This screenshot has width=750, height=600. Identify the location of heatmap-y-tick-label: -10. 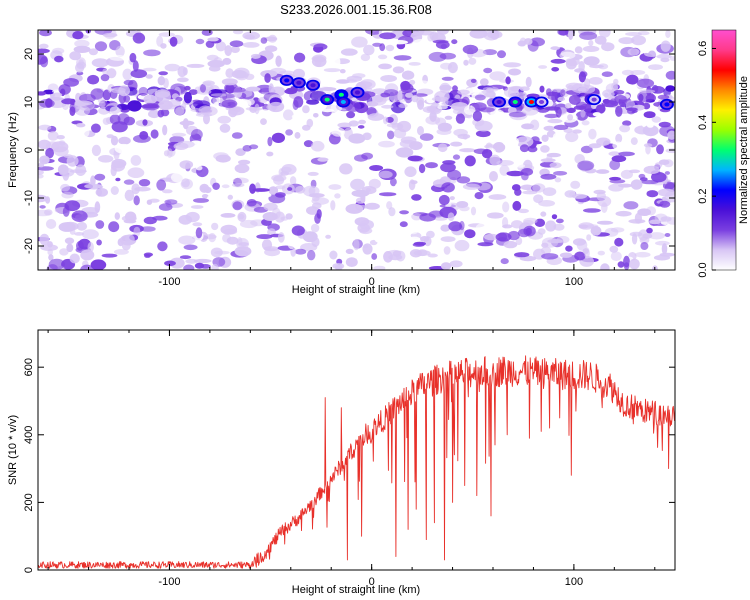
(29, 198).